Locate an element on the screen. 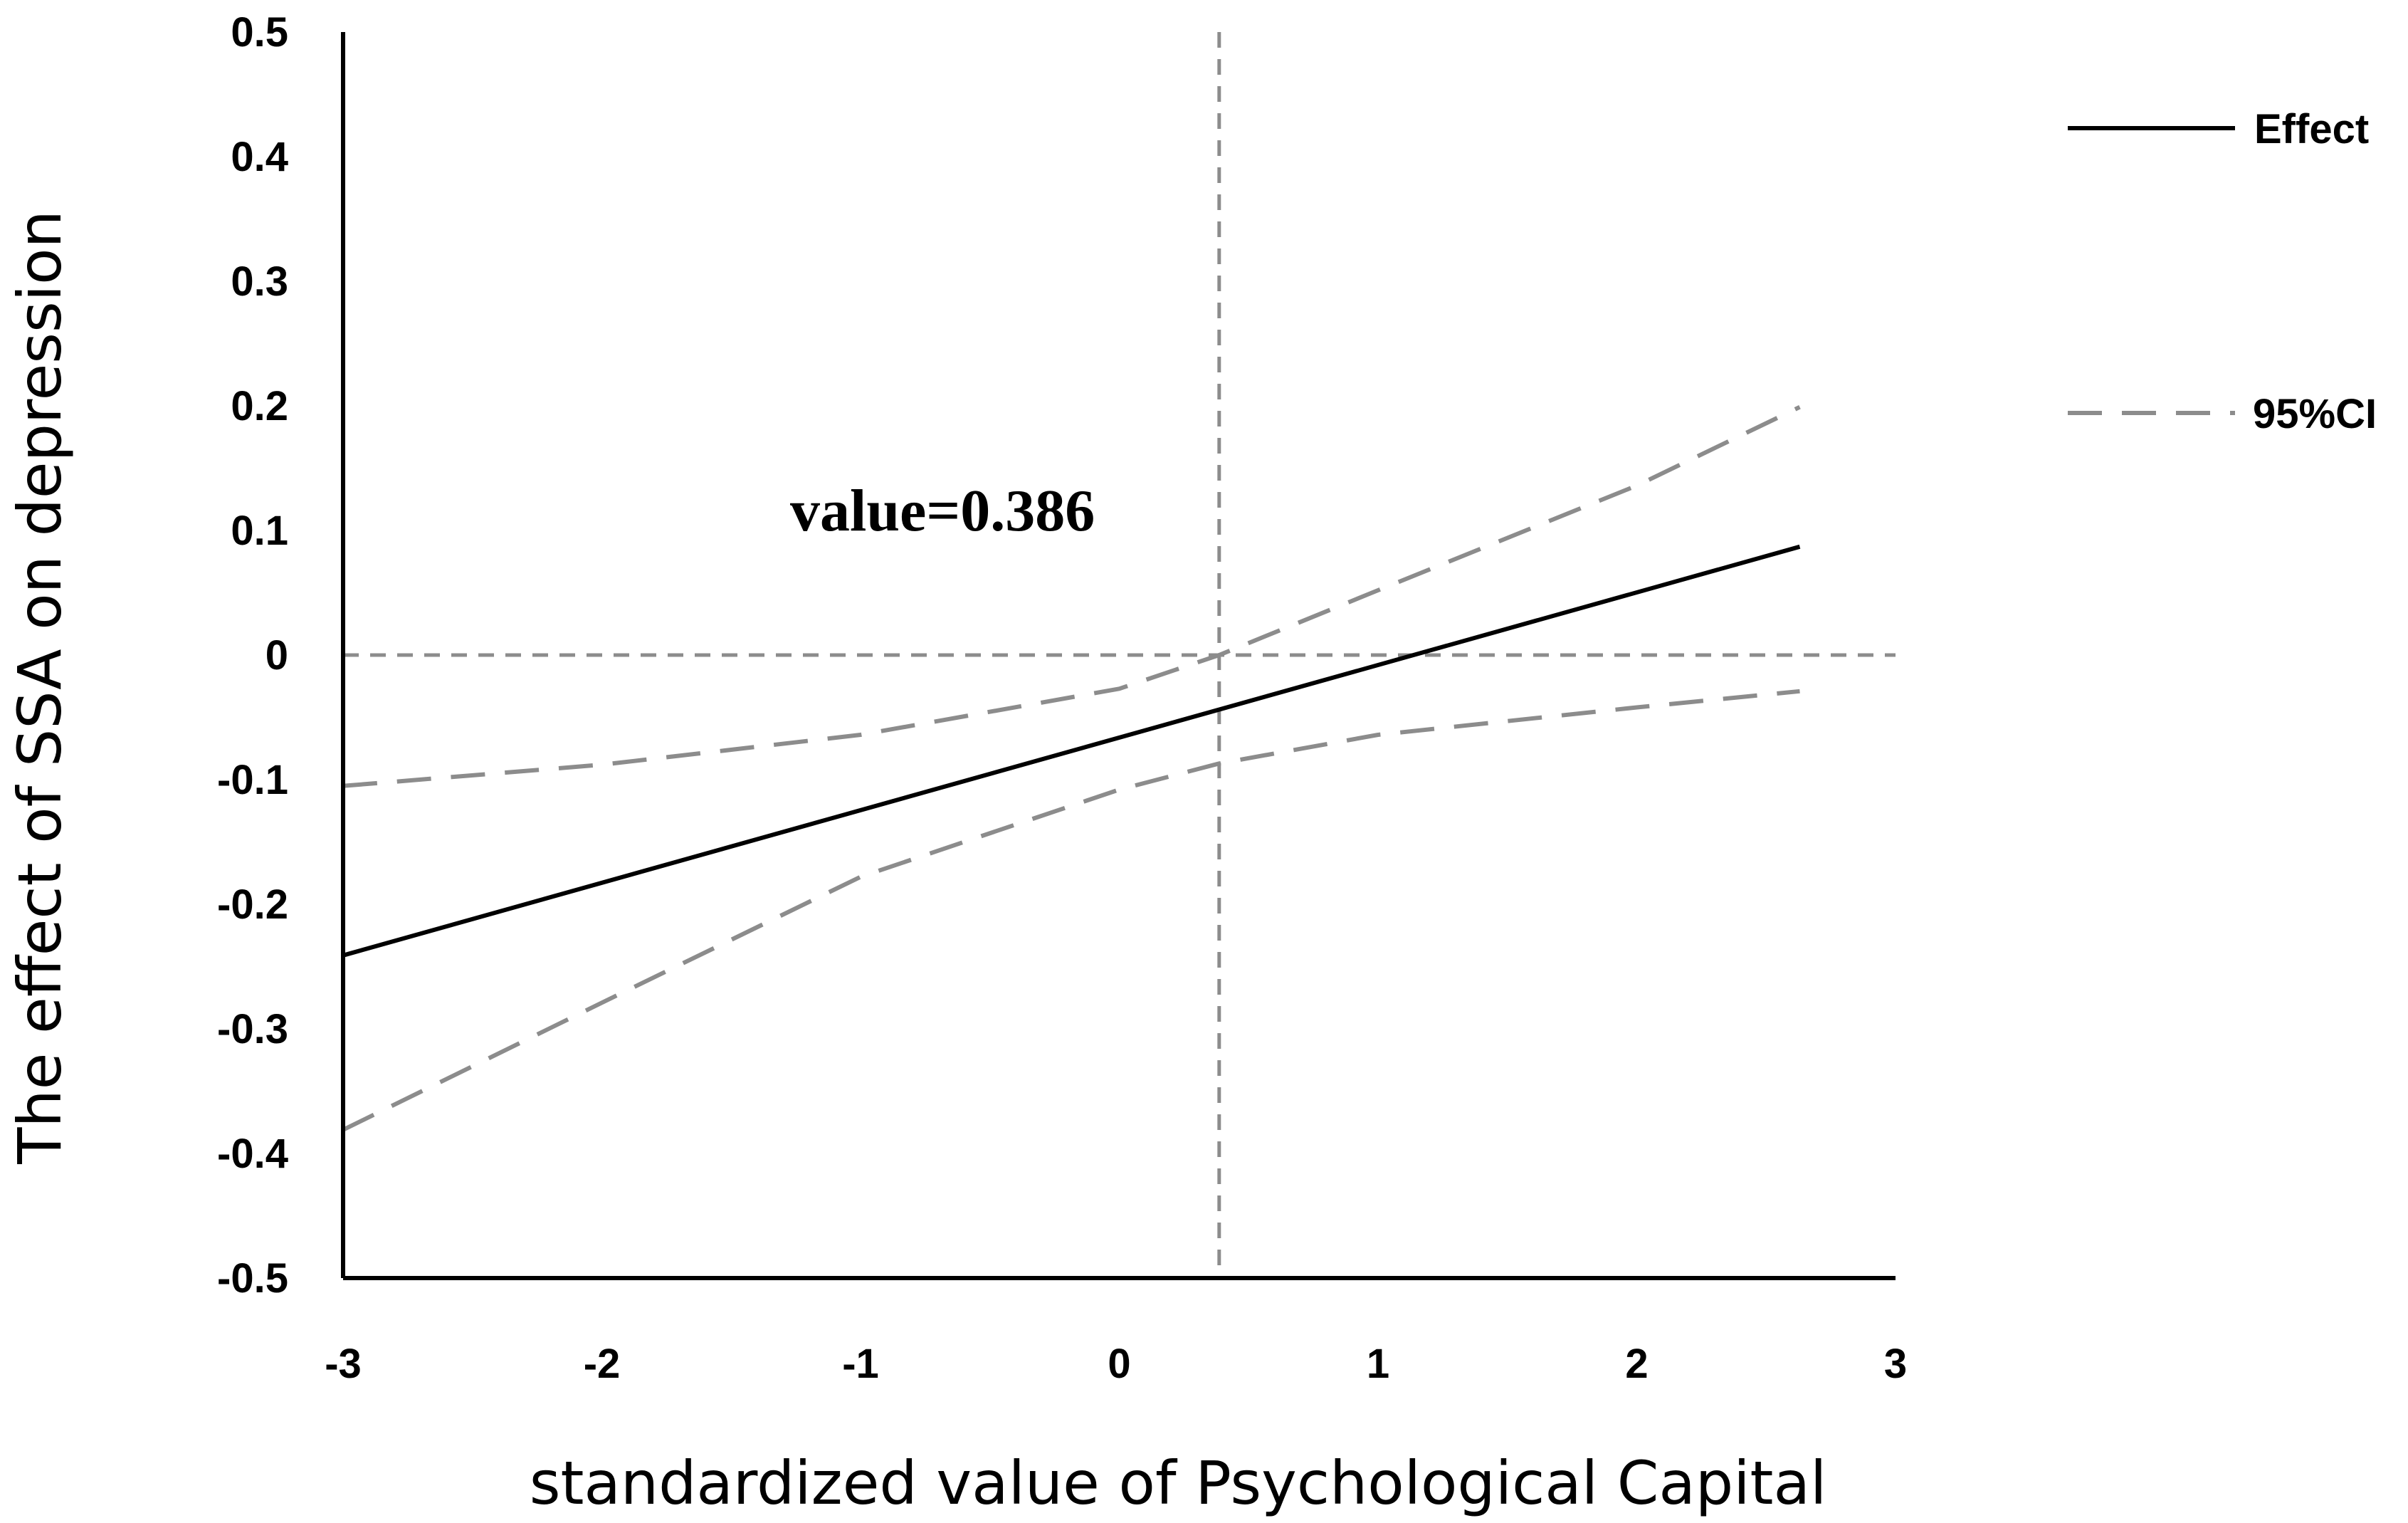 This screenshot has height=1523, width=2408. y-tick-label: 0 is located at coordinates (276, 655).